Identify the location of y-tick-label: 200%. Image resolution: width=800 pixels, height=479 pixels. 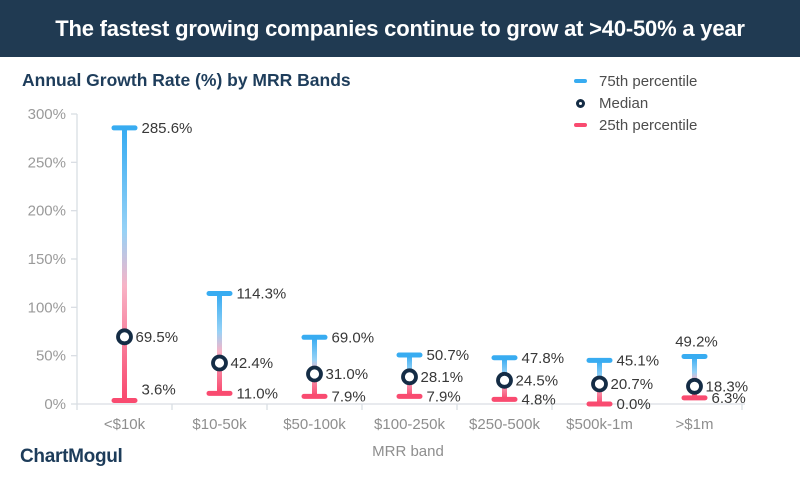
(47, 211).